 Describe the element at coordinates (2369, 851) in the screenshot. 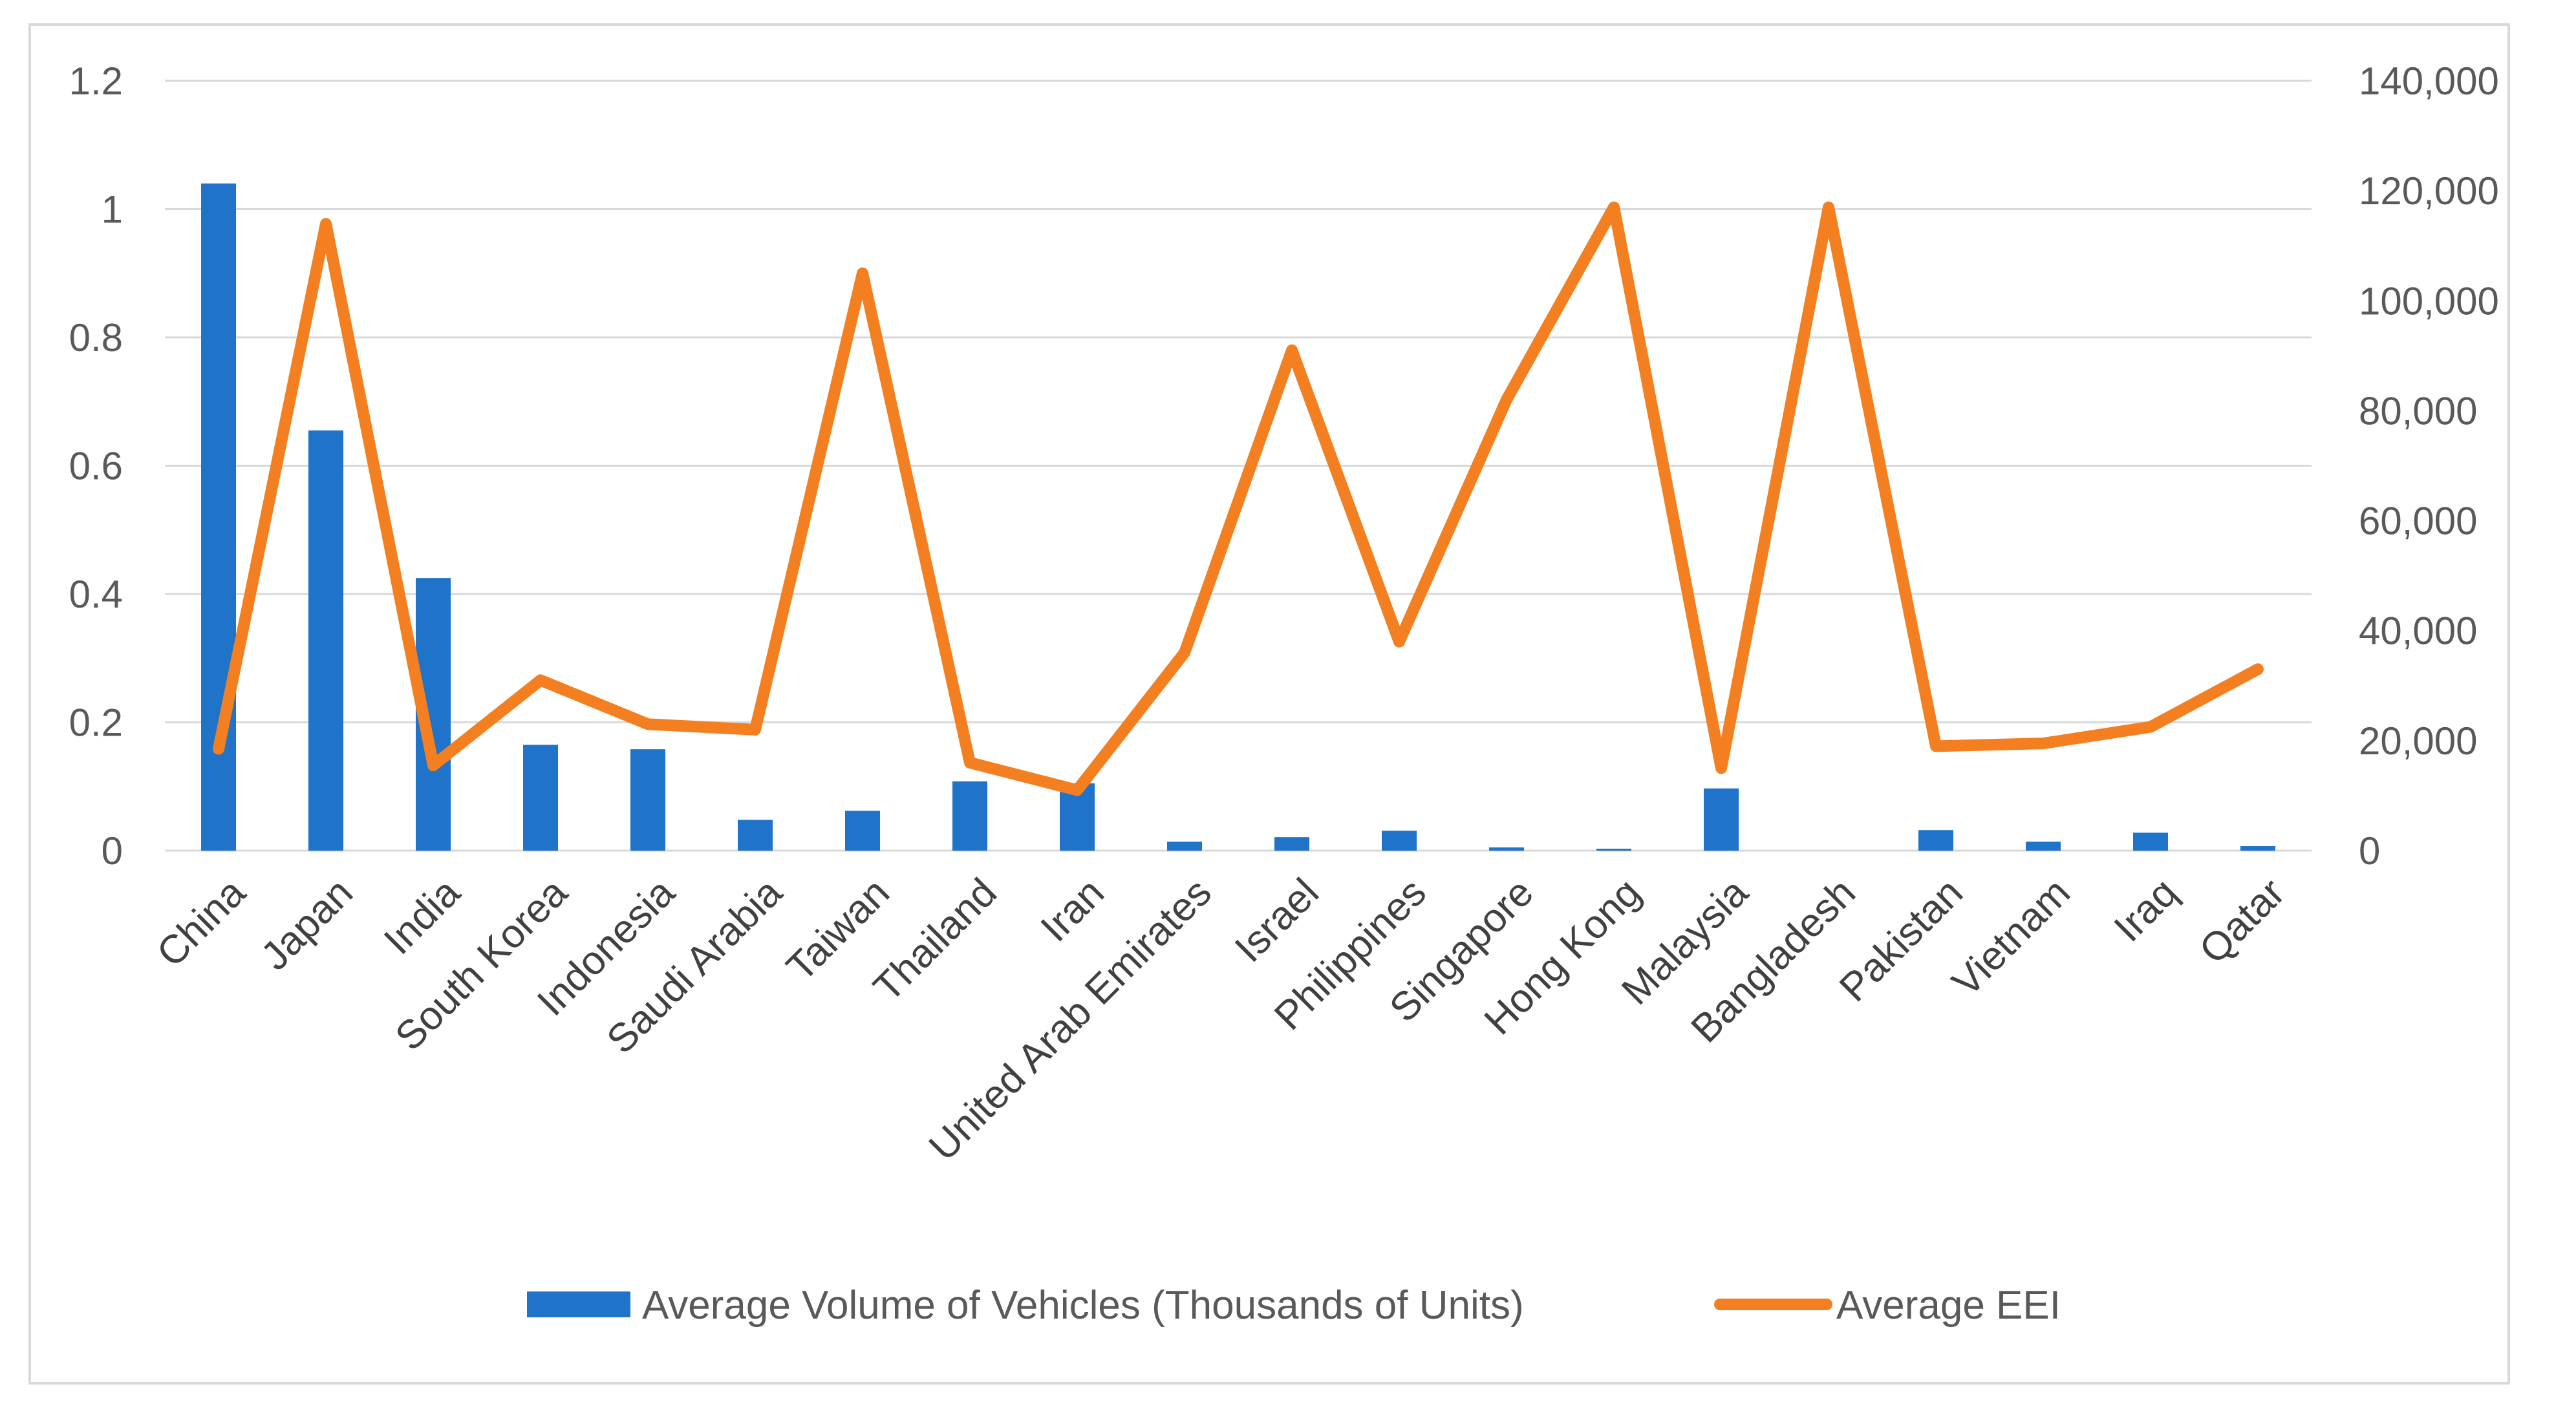

I see `right-tick-label: 0` at that location.